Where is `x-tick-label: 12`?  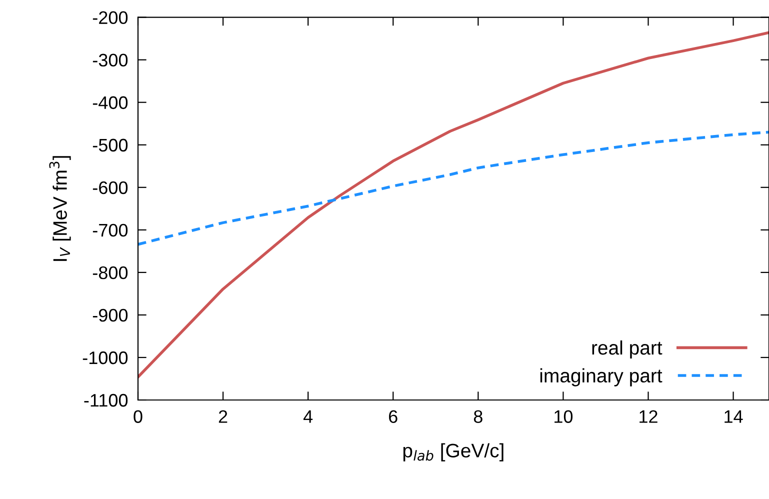 x-tick-label: 12 is located at coordinates (649, 416).